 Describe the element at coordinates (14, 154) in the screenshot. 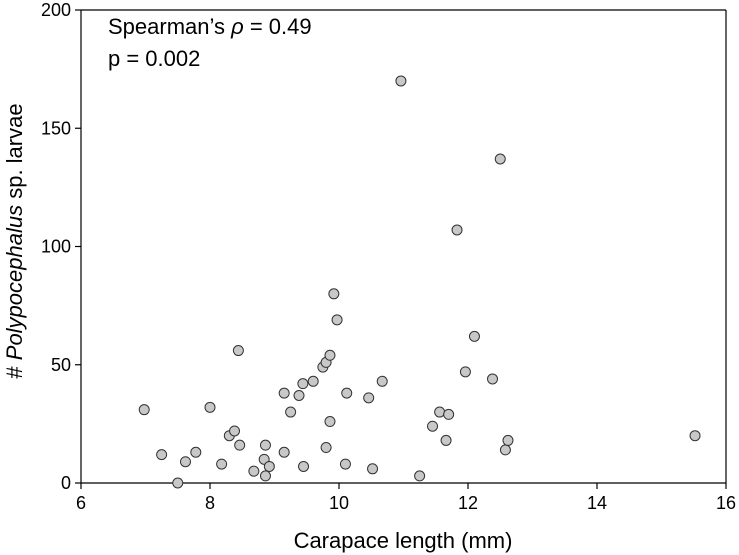

I see `y-axis-title-suffix: sp. larvae` at that location.